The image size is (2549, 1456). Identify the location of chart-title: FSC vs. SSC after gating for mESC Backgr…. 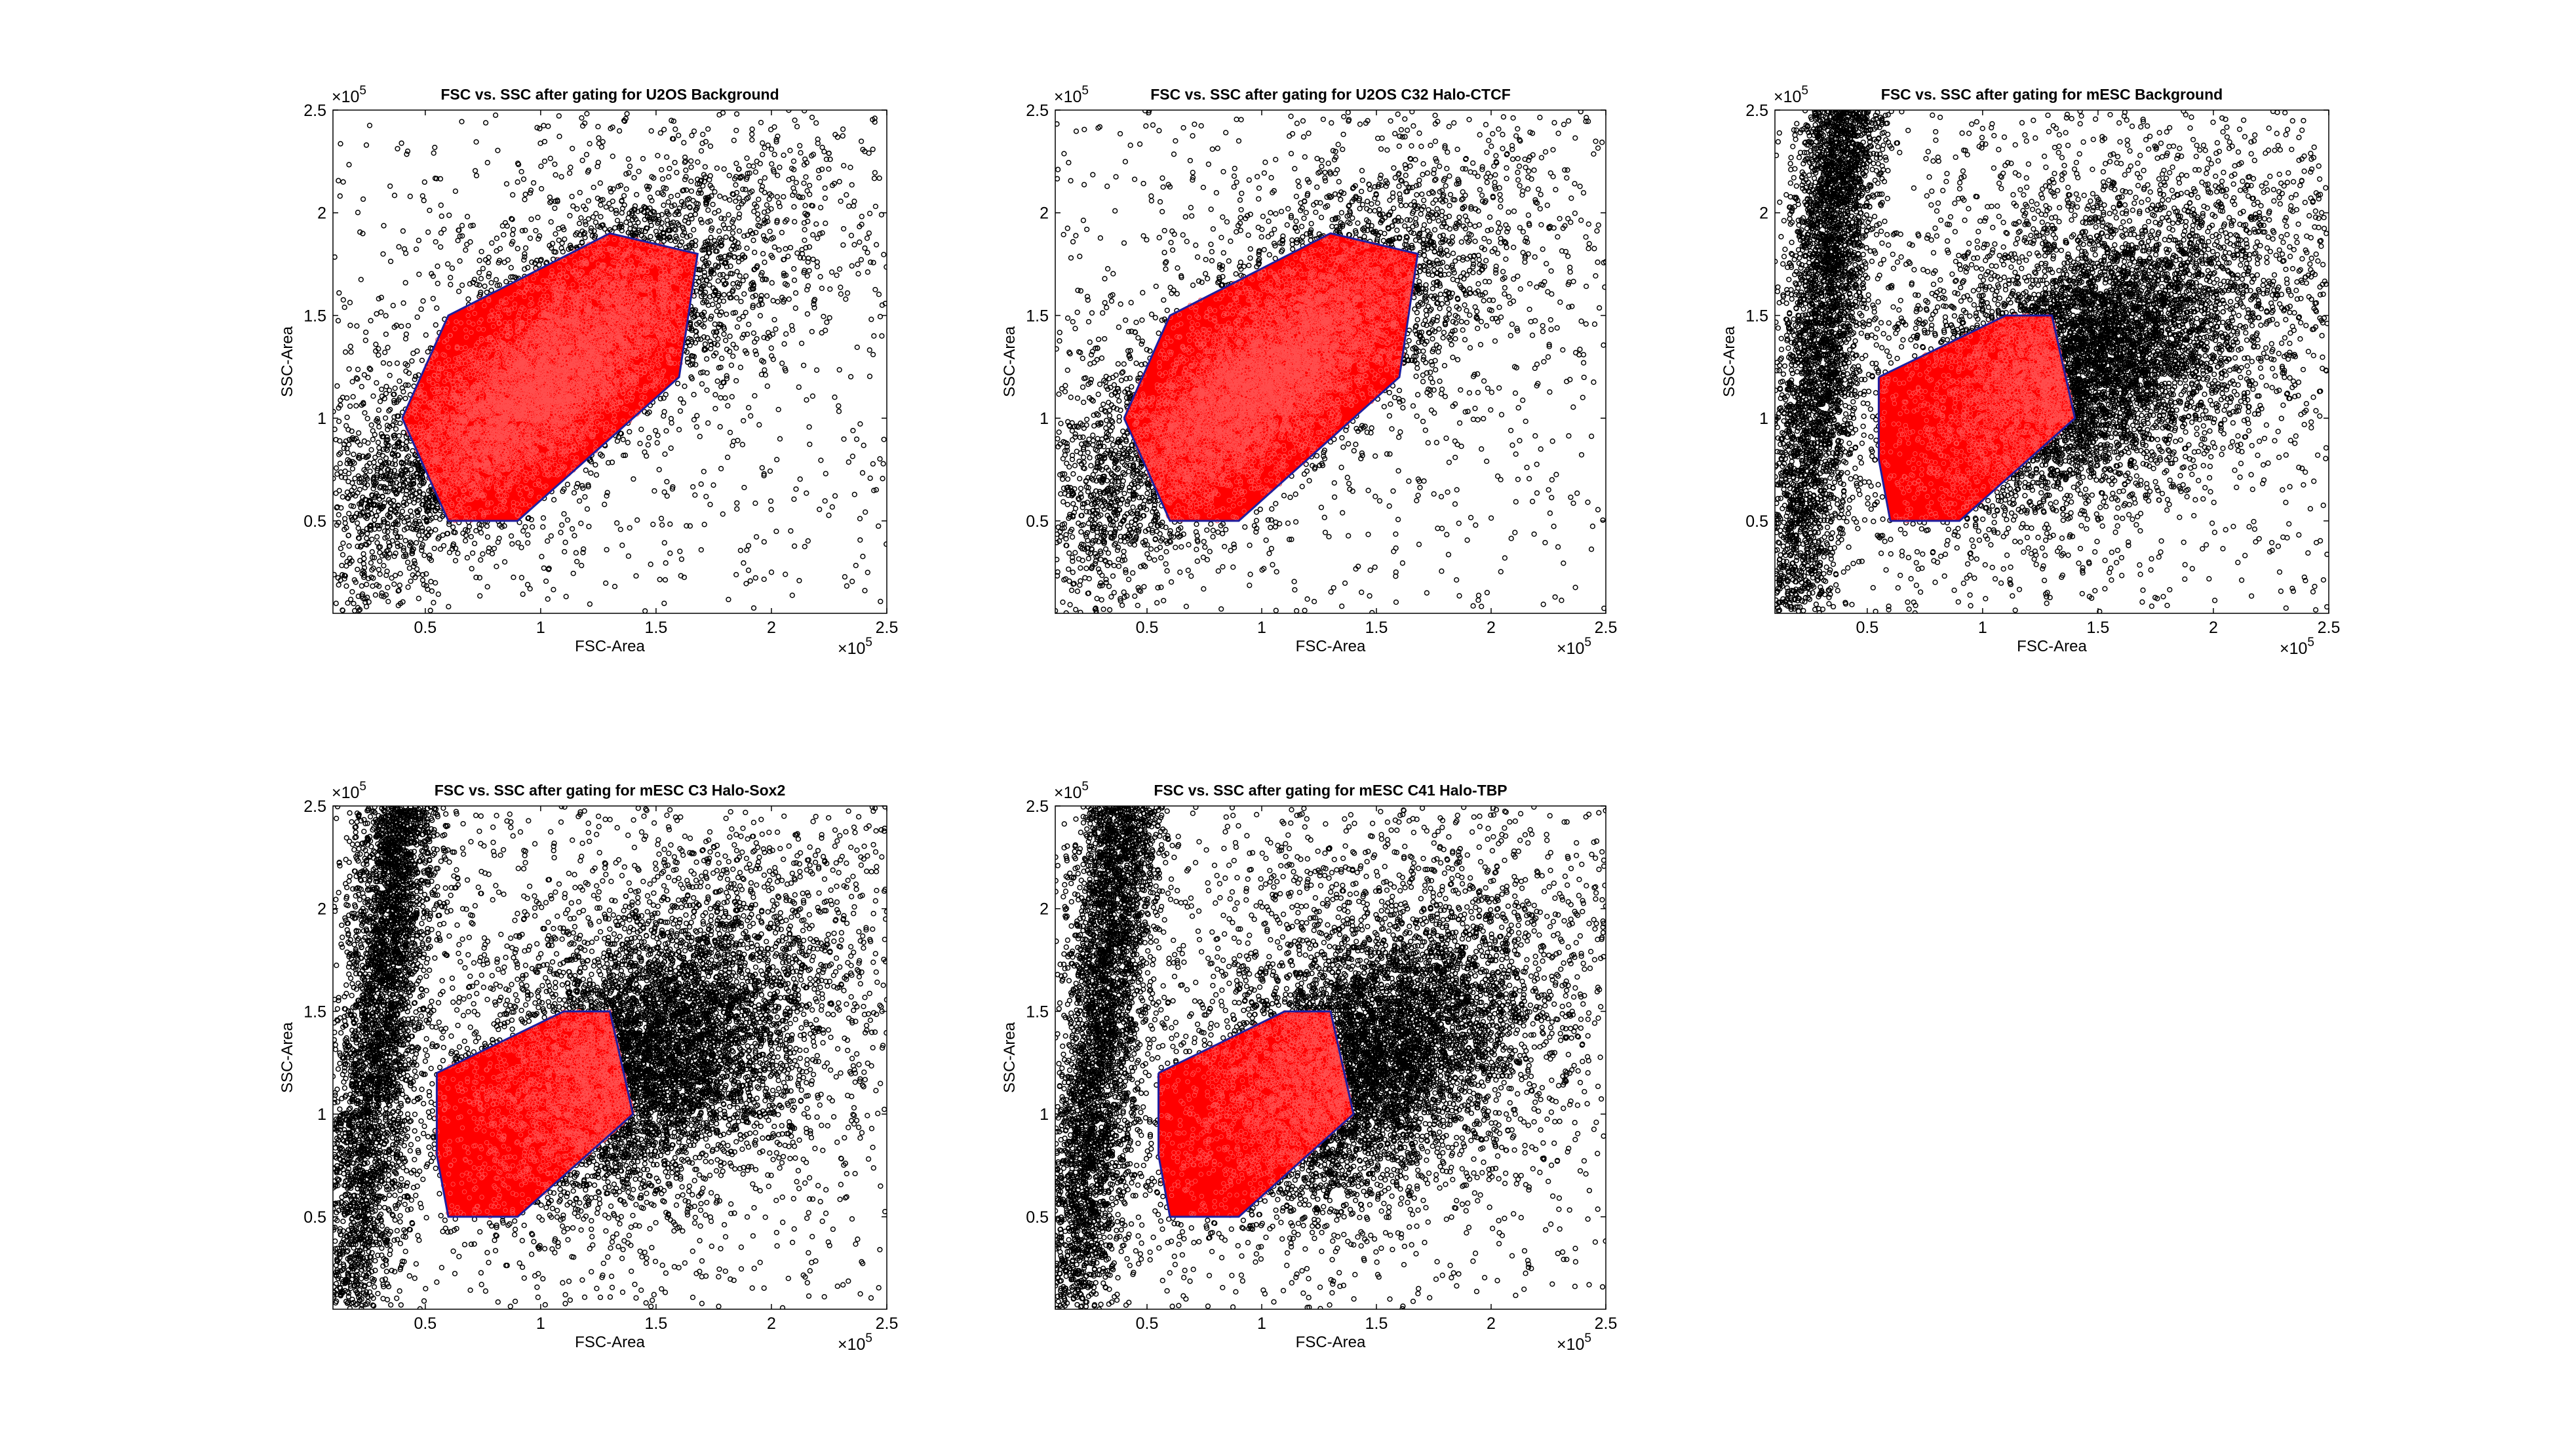
(2052, 94).